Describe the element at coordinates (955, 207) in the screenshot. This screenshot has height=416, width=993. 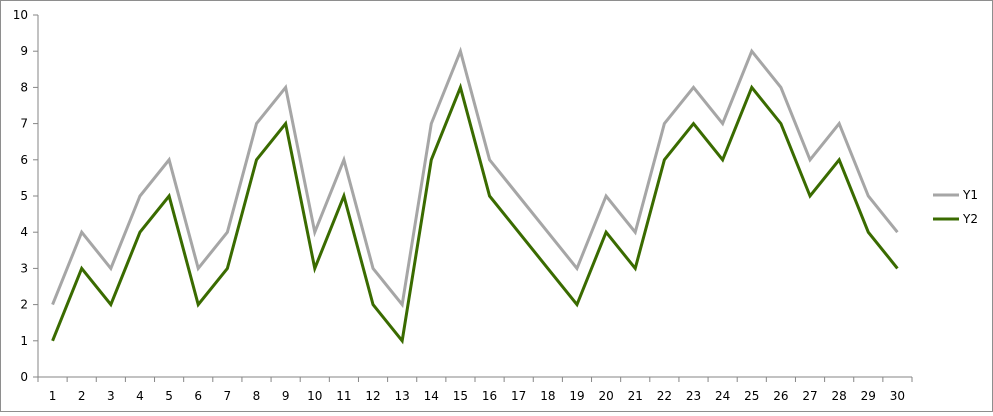
I see `legend: Y1 Y2` at that location.